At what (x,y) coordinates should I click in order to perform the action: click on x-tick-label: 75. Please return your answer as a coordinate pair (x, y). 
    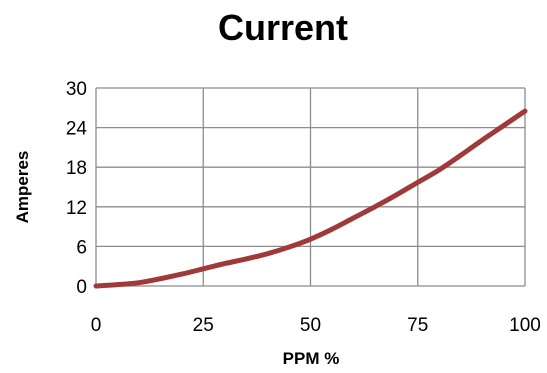
    Looking at the image, I should click on (417, 325).